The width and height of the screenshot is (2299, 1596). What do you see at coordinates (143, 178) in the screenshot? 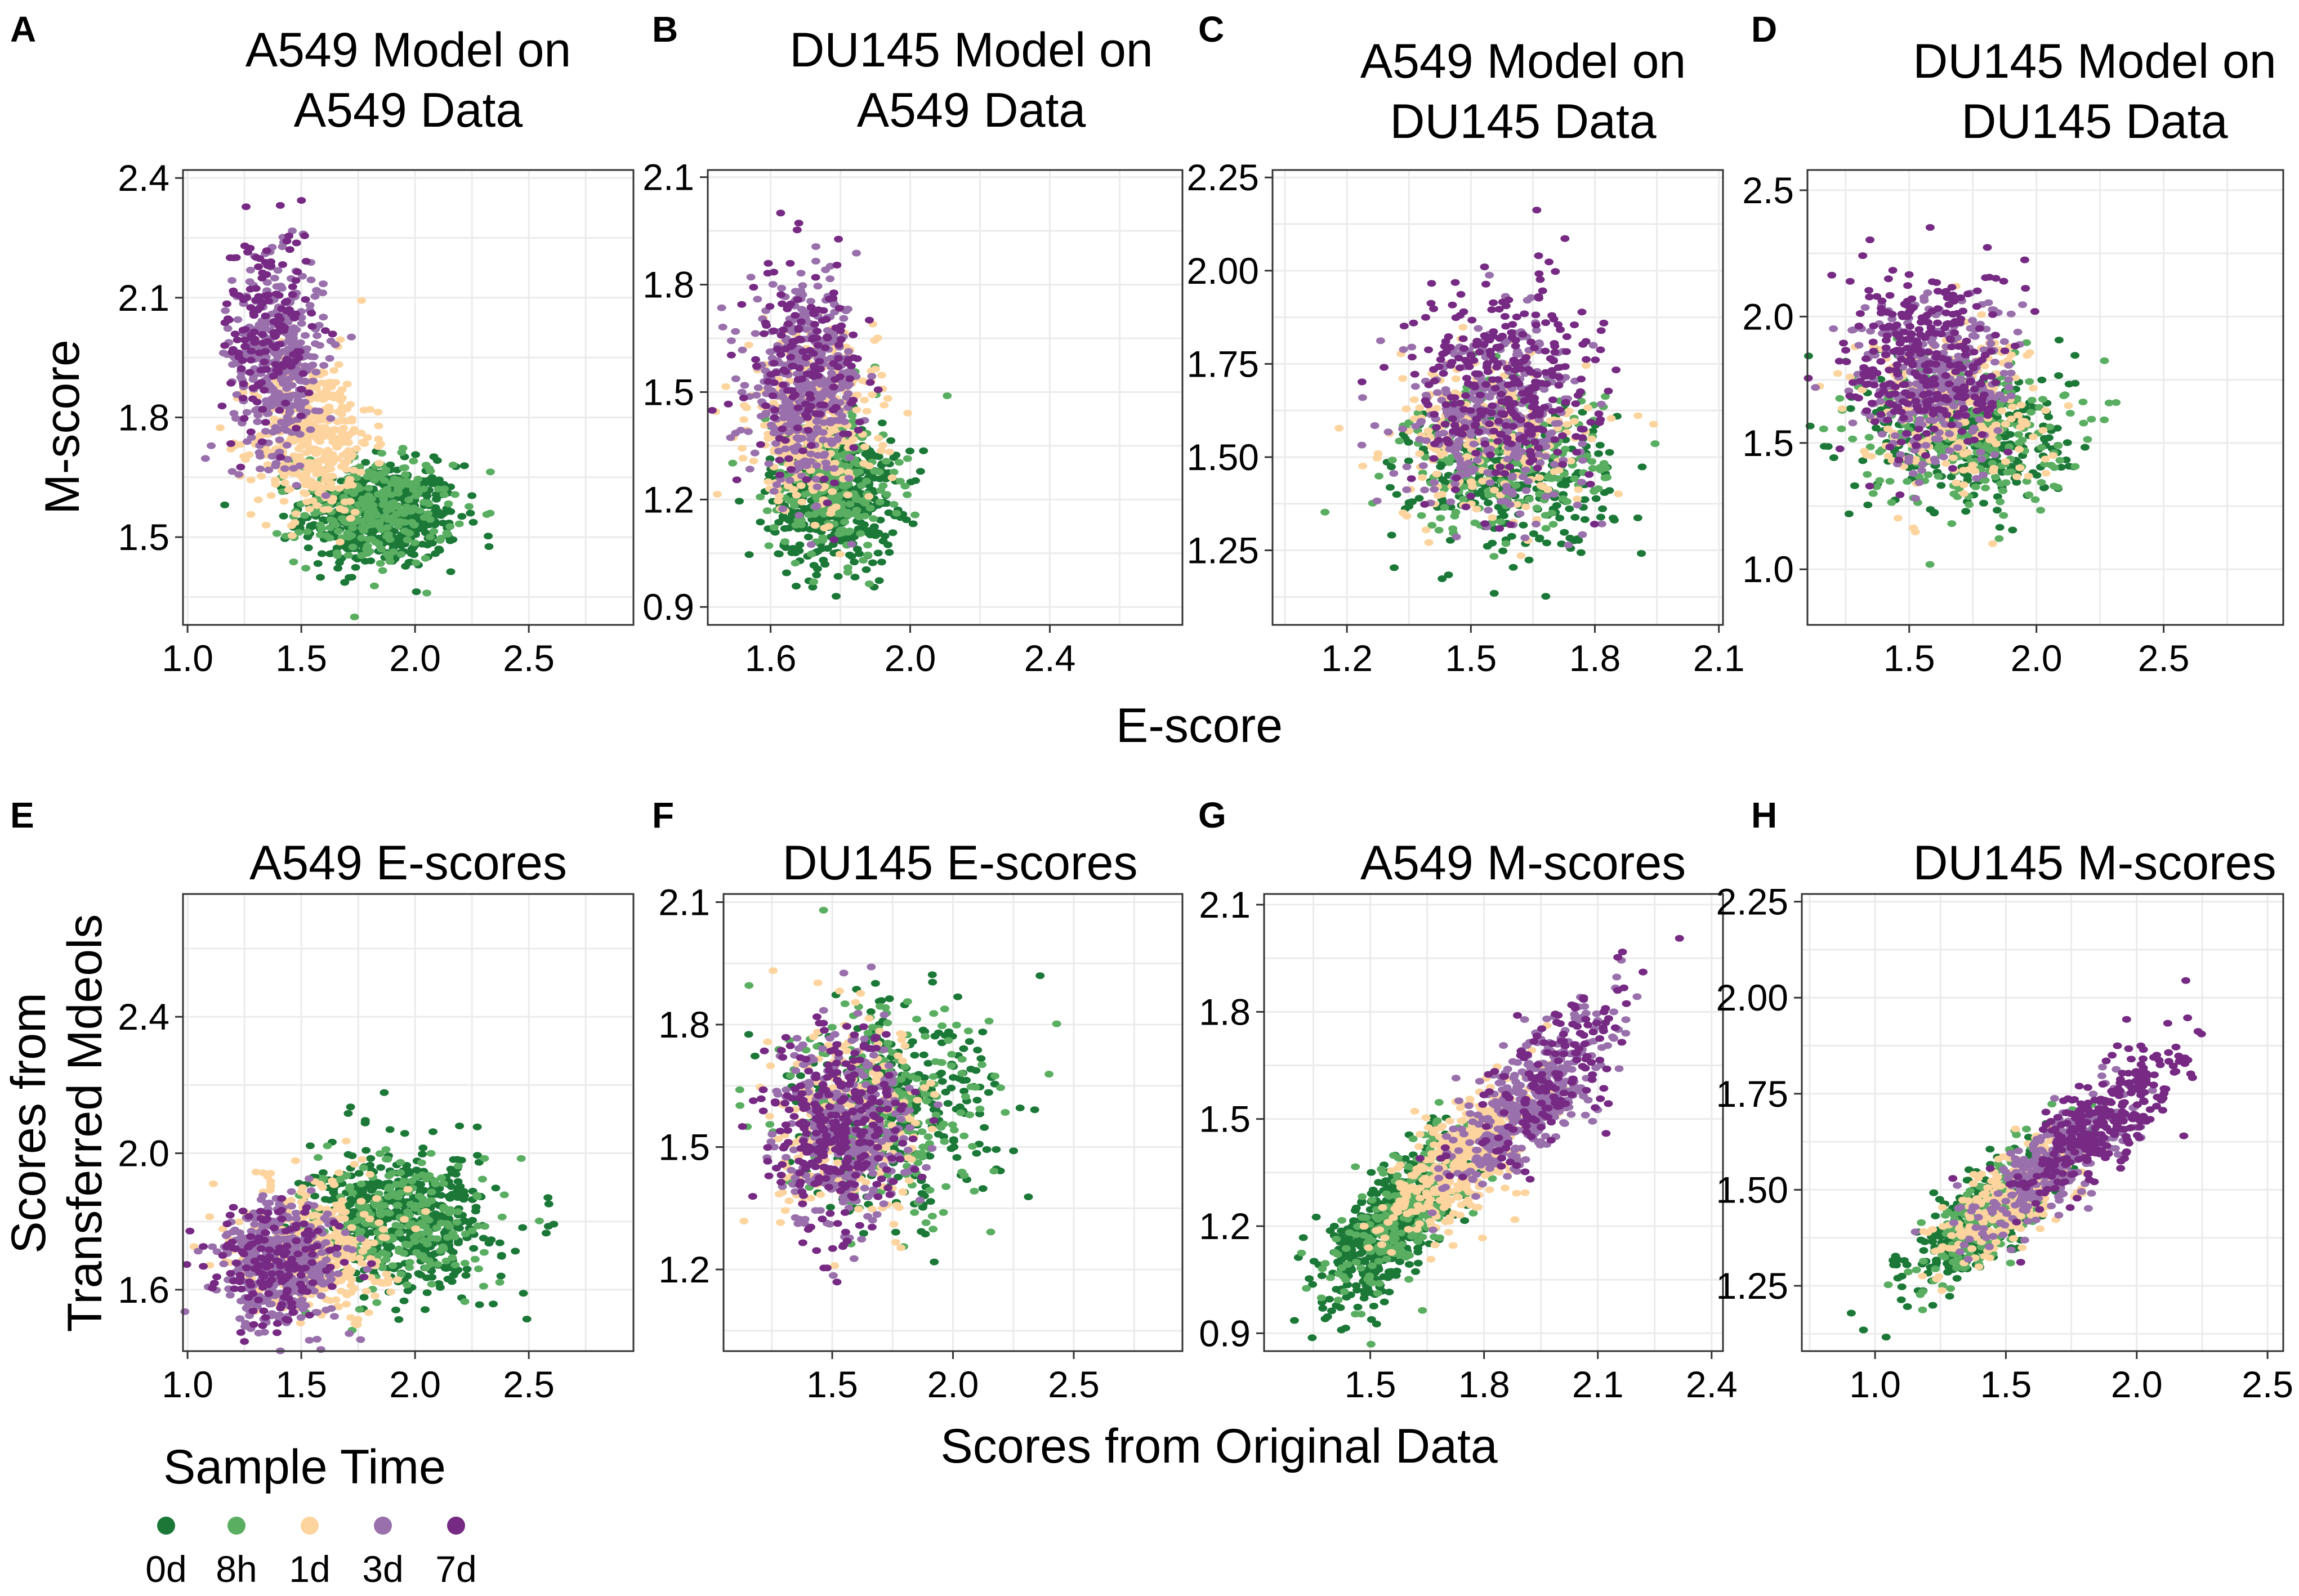
I see `y-tick-label: 2.4` at bounding box center [143, 178].